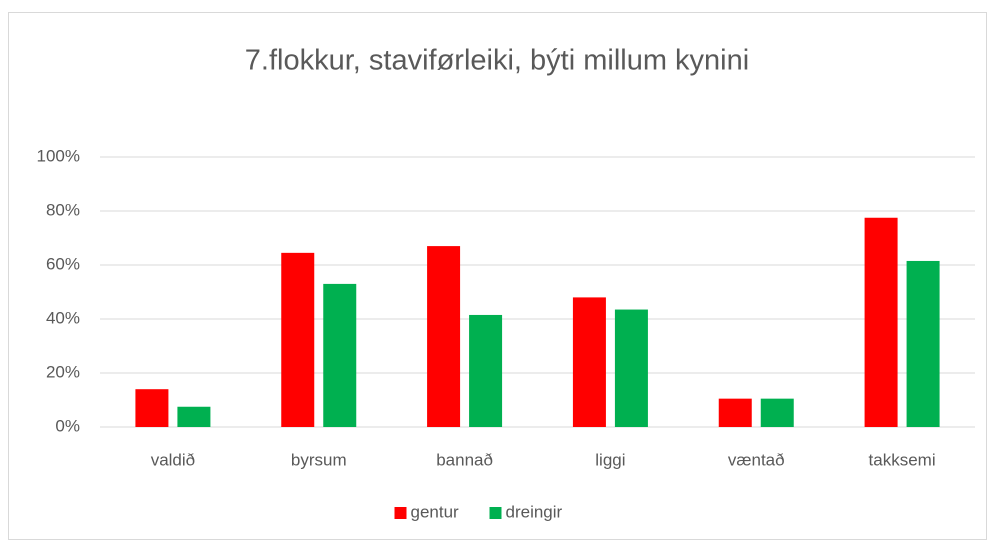 The width and height of the screenshot is (995, 542). What do you see at coordinates (435, 511) in the screenshot?
I see `legend-label: gentur` at bounding box center [435, 511].